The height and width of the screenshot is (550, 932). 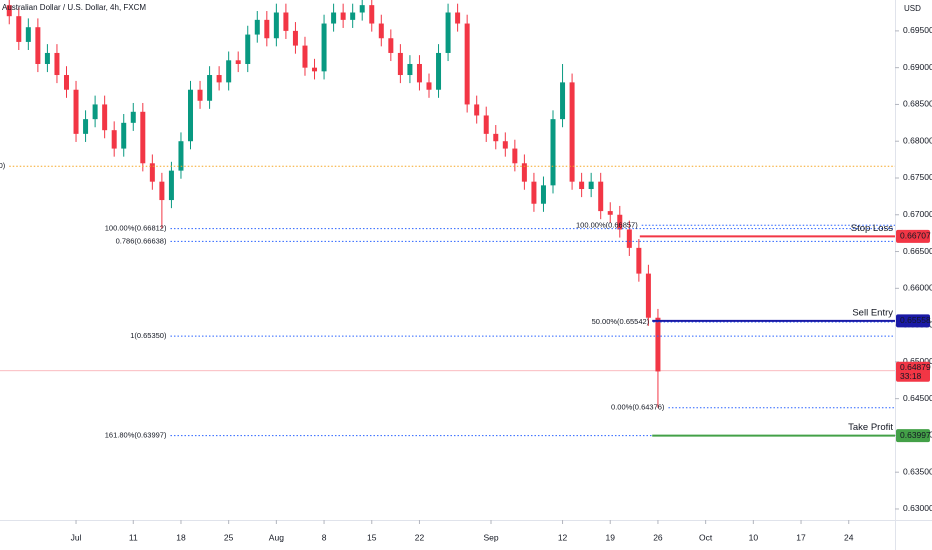 What do you see at coordinates (915, 320) in the screenshot?
I see `trade-price-label: 0.65558` at bounding box center [915, 320].